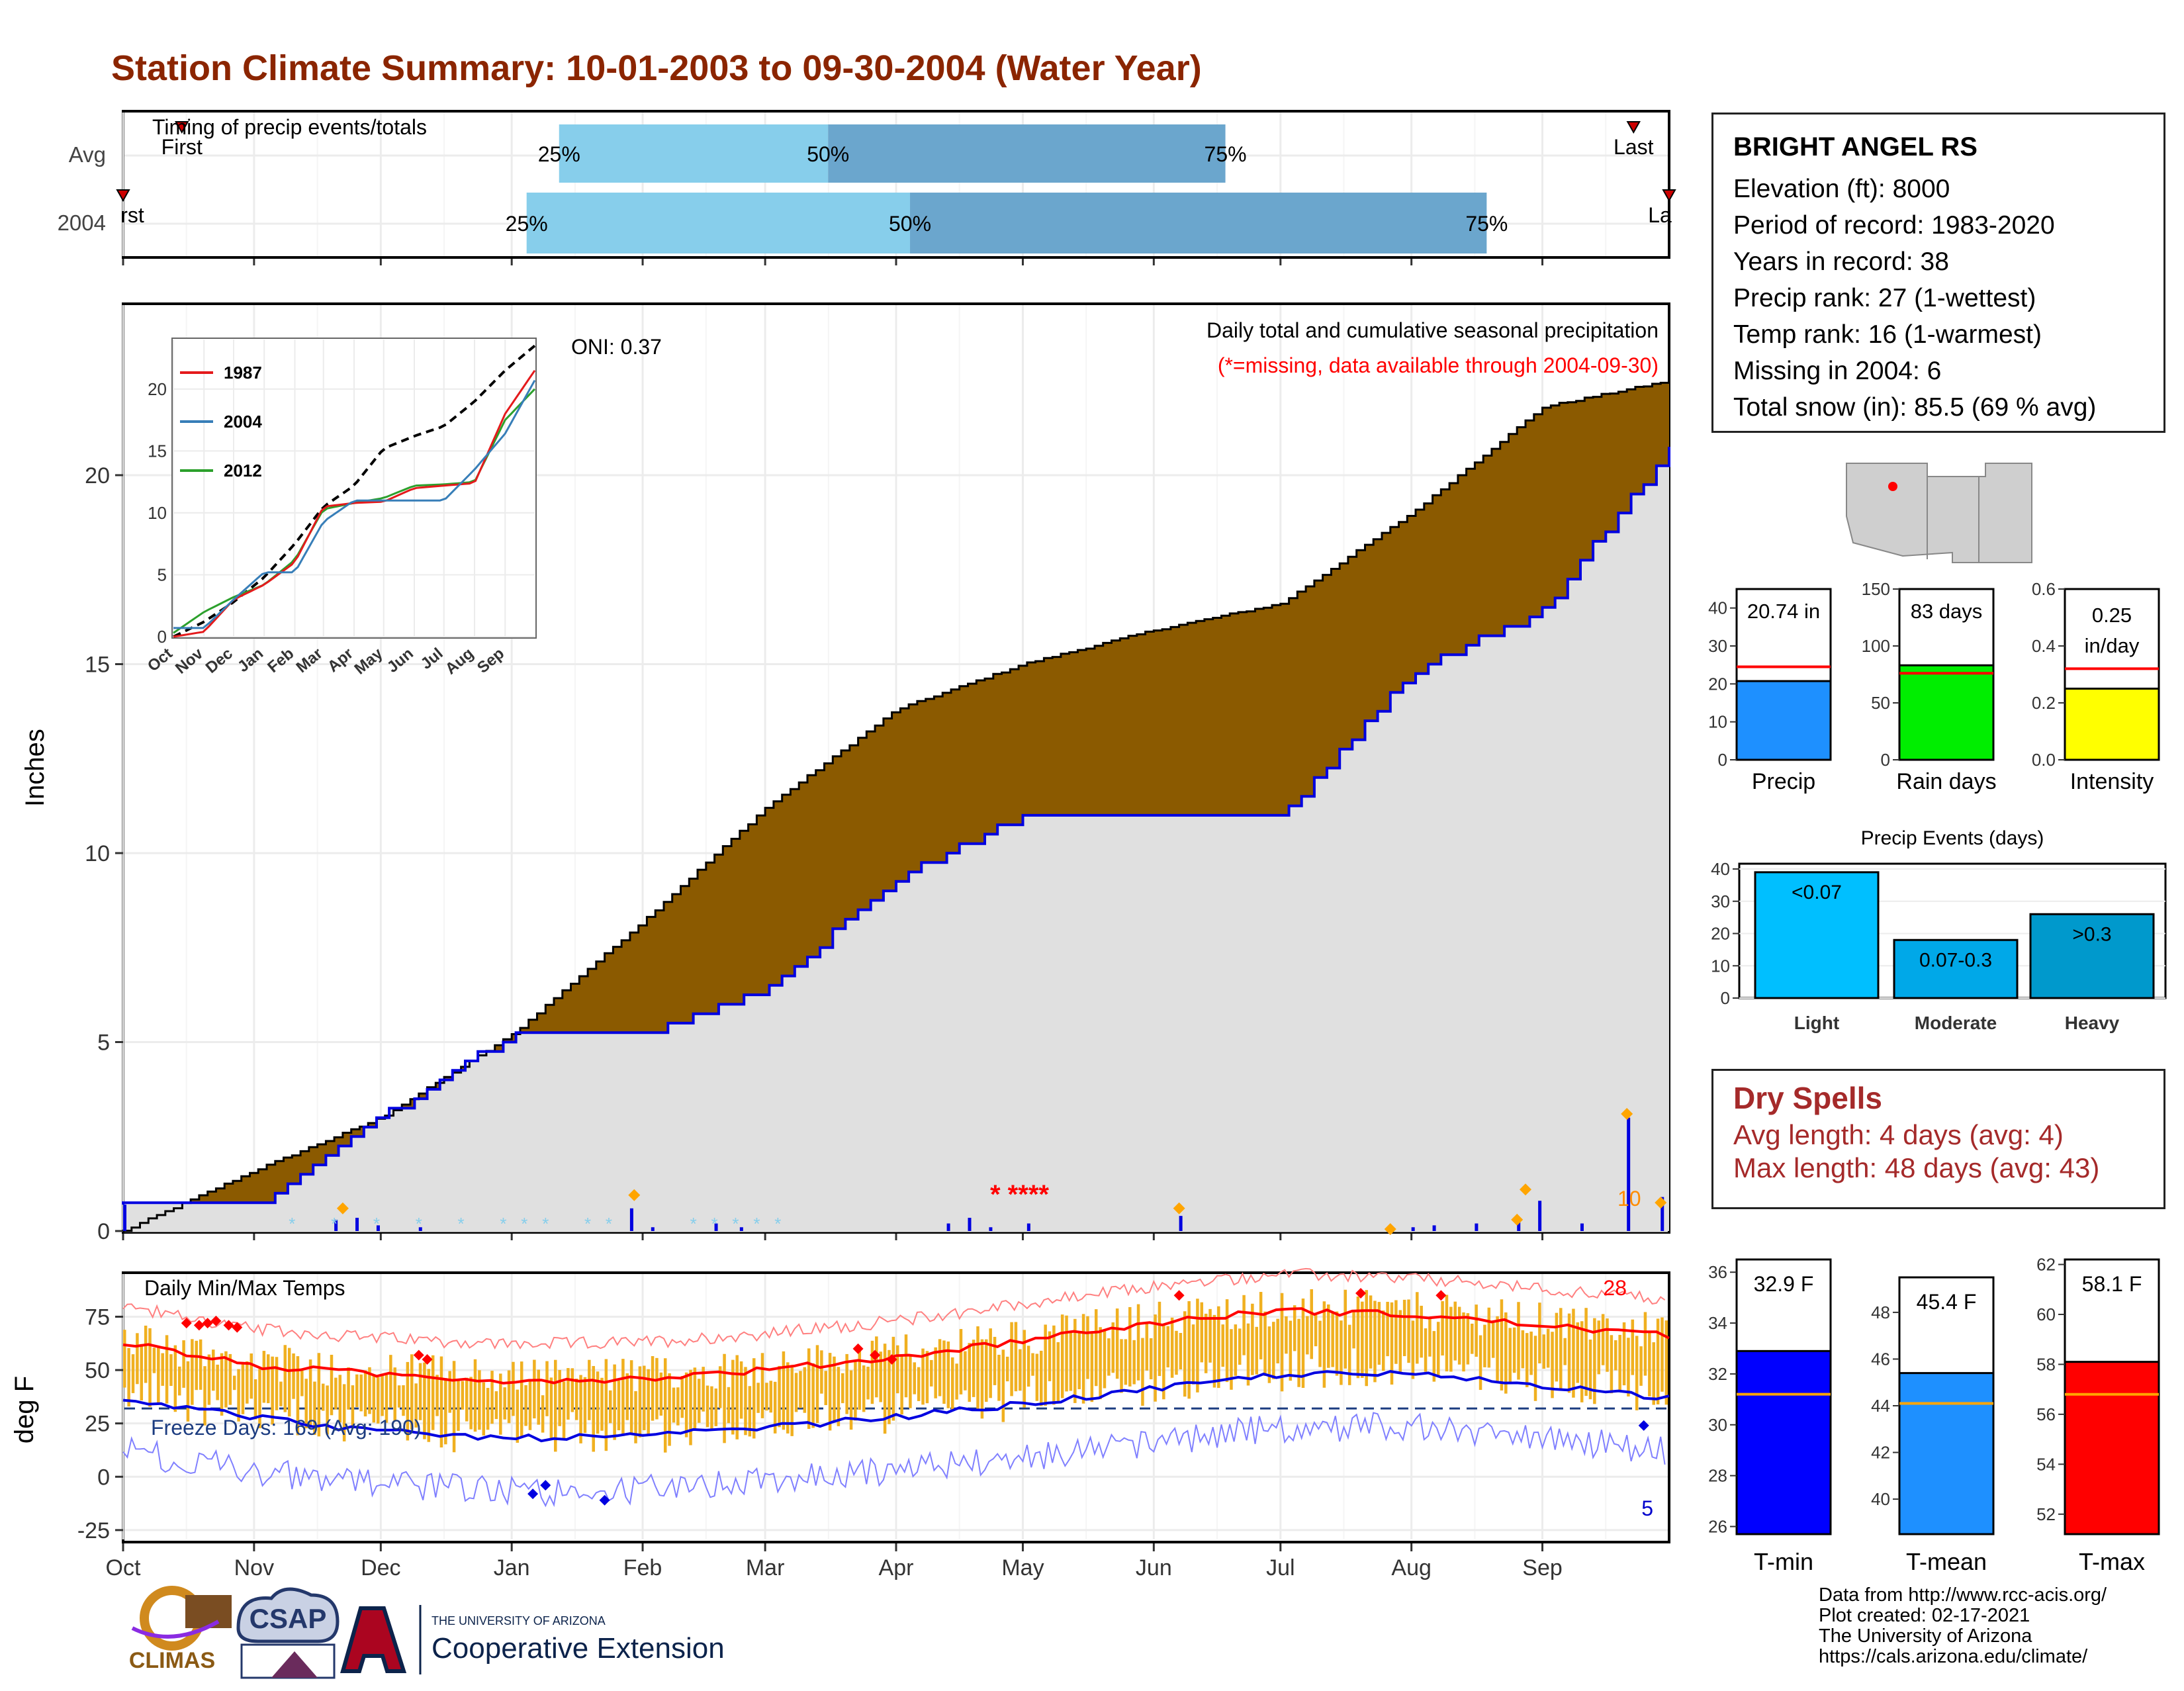 The image size is (2184, 1691). I want to click on temp-bar-tick-label: 54, so click(2046, 1464).